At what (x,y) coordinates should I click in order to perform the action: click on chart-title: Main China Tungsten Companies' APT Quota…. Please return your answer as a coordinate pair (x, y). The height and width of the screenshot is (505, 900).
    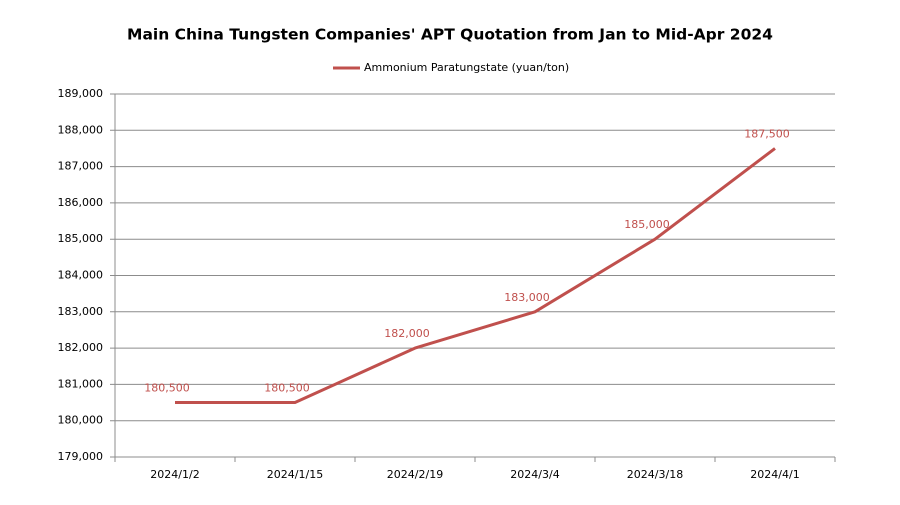
    Looking at the image, I should click on (450, 35).